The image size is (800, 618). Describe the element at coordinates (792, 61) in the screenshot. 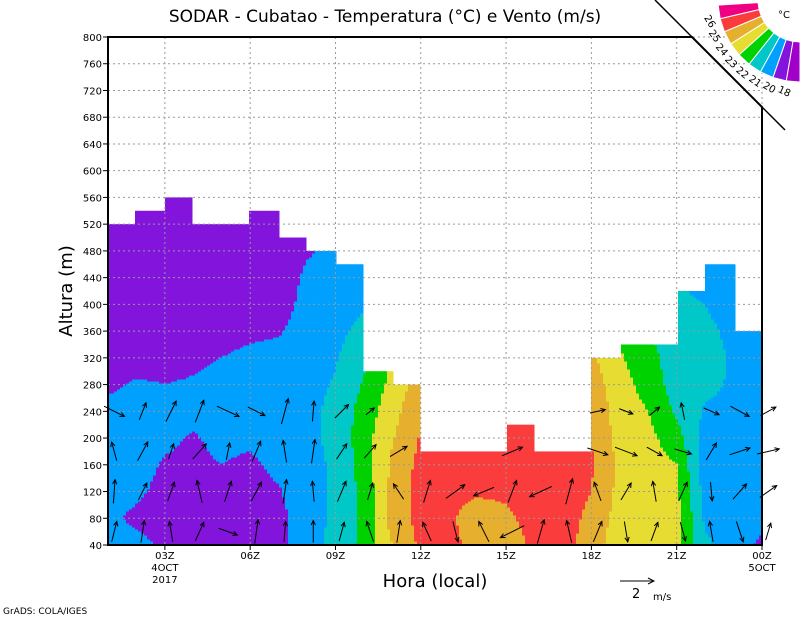

I see `colorbar-segment` at that location.